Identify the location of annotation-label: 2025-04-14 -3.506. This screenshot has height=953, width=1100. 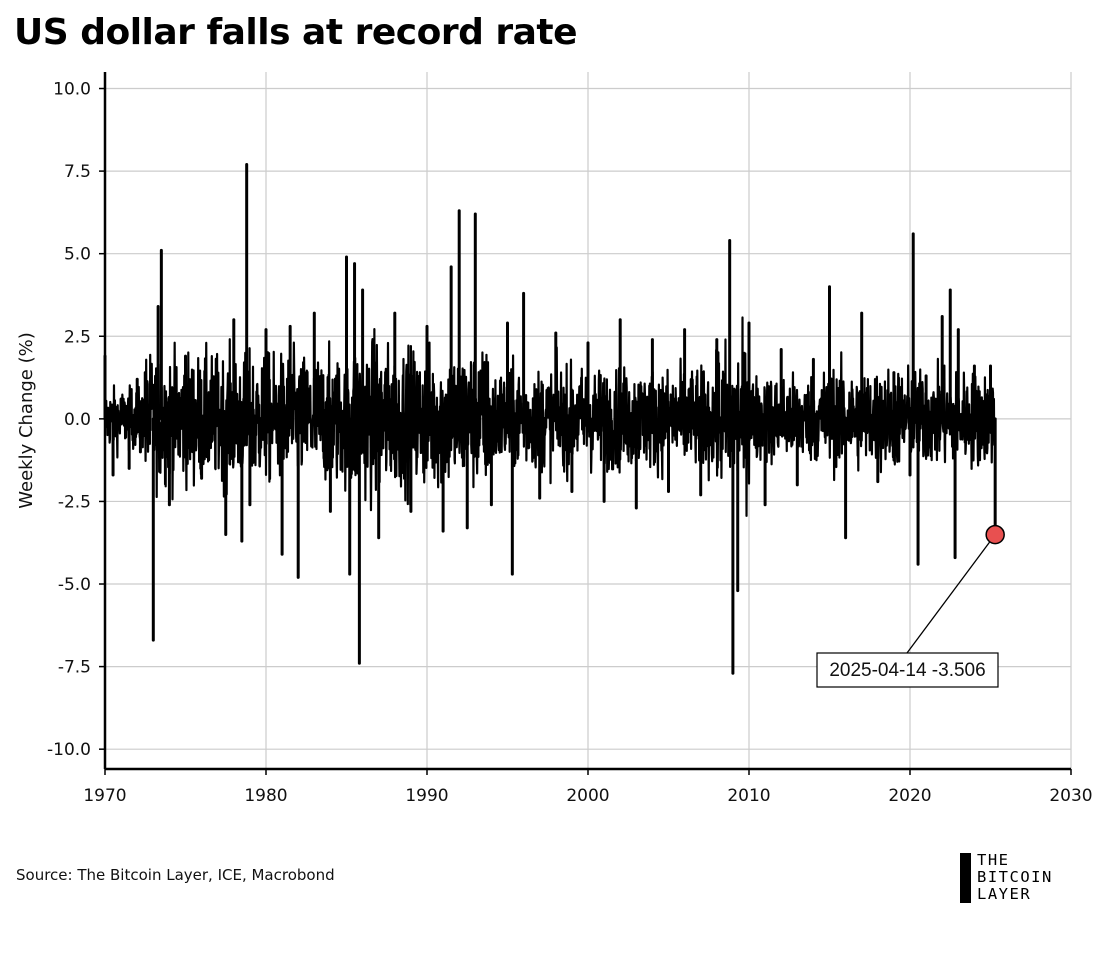
(907, 670).